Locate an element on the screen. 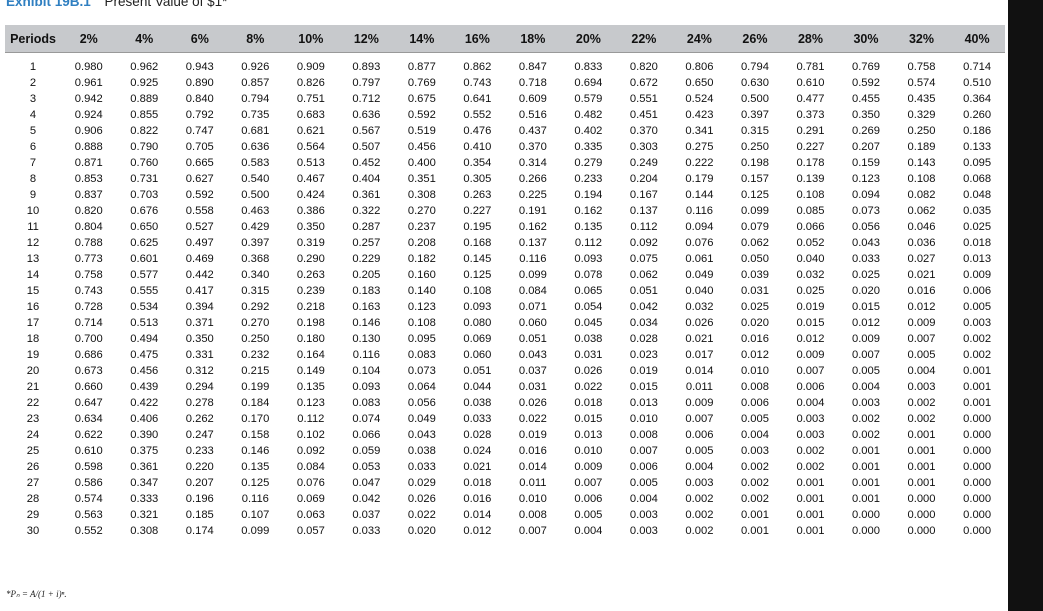 This screenshot has height=611, width=1043. value-cell: 0.036 is located at coordinates (921, 243).